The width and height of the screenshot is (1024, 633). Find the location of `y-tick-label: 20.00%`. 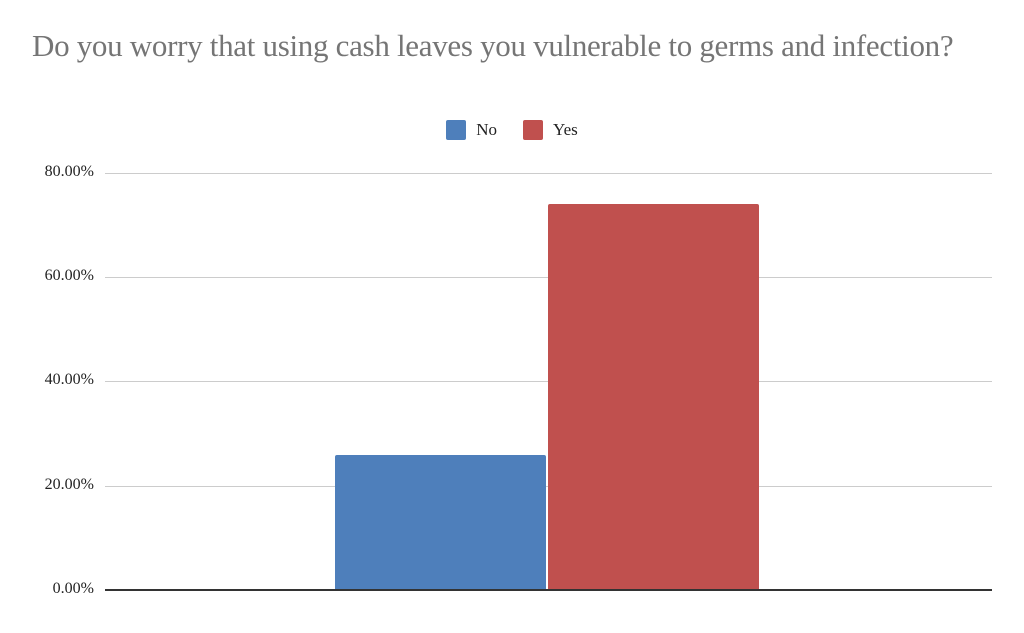

y-tick-label: 20.00% is located at coordinates (69, 484).